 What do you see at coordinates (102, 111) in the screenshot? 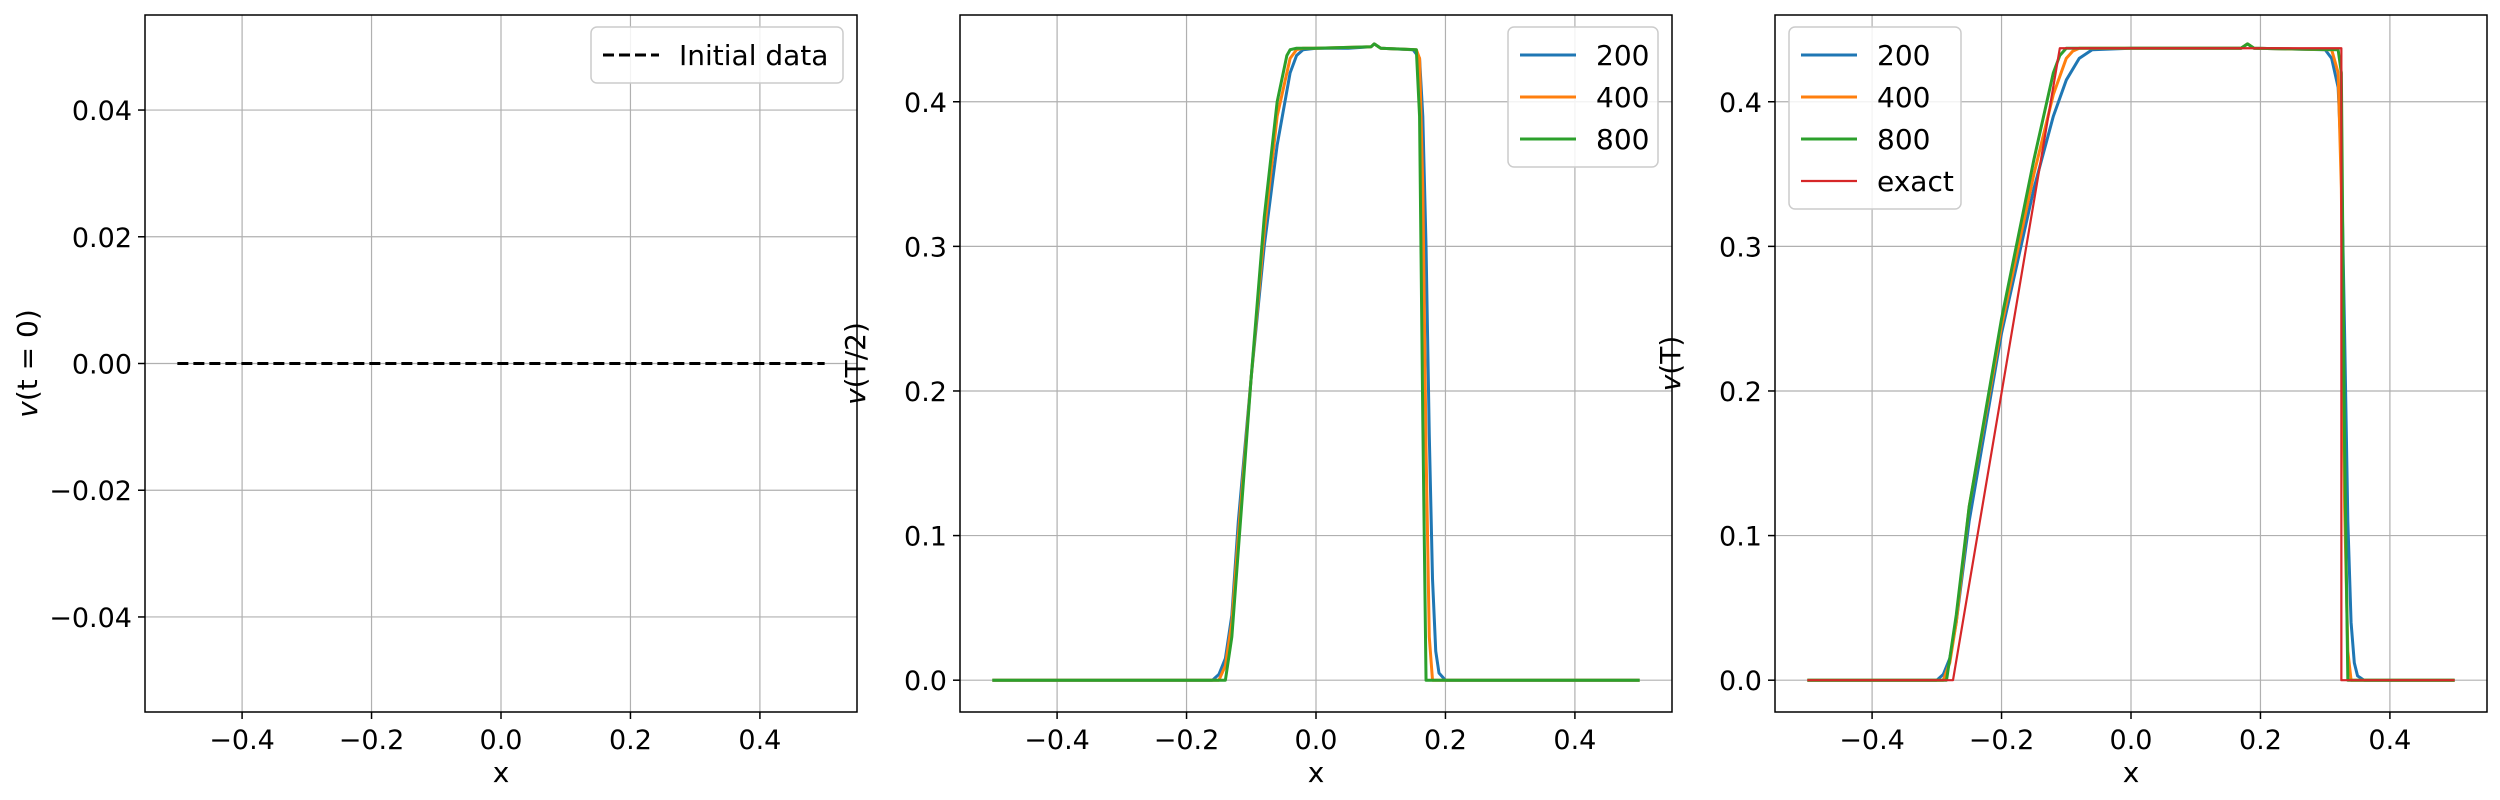
I see `y-tick-label: 0.04` at bounding box center [102, 111].